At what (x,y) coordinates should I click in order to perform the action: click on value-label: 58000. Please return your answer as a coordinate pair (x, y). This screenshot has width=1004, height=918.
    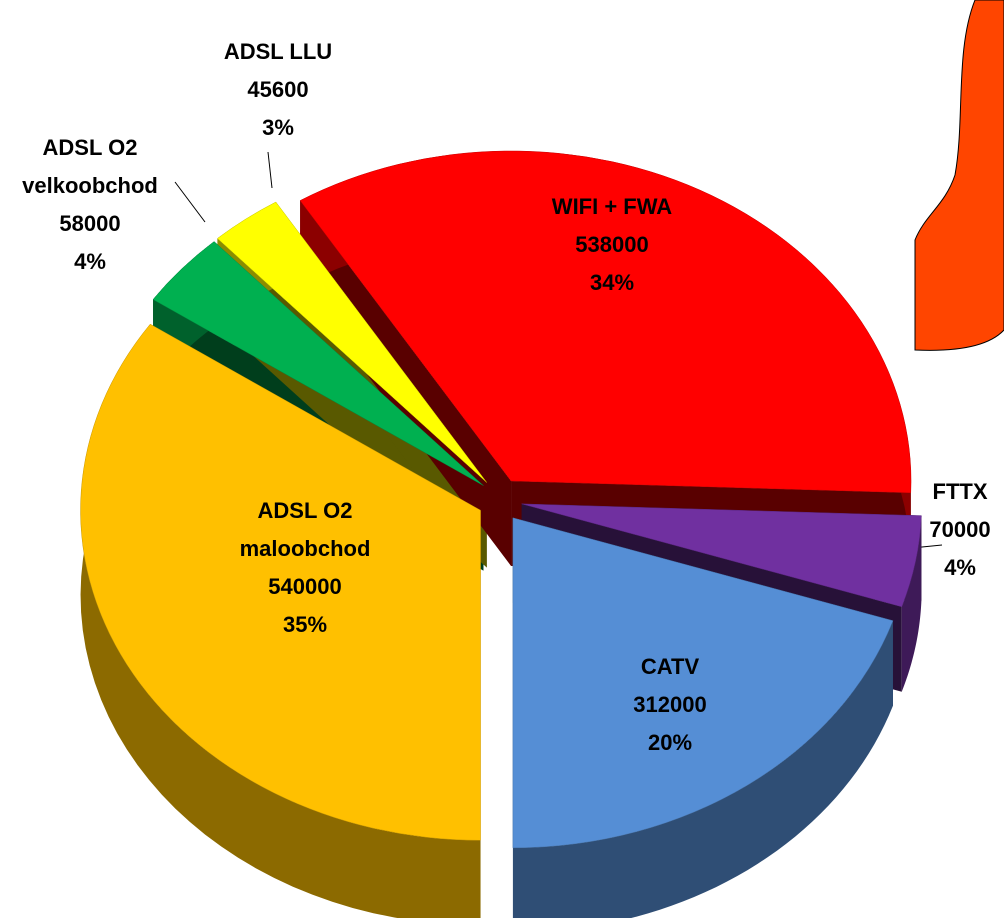
    Looking at the image, I should click on (90, 223).